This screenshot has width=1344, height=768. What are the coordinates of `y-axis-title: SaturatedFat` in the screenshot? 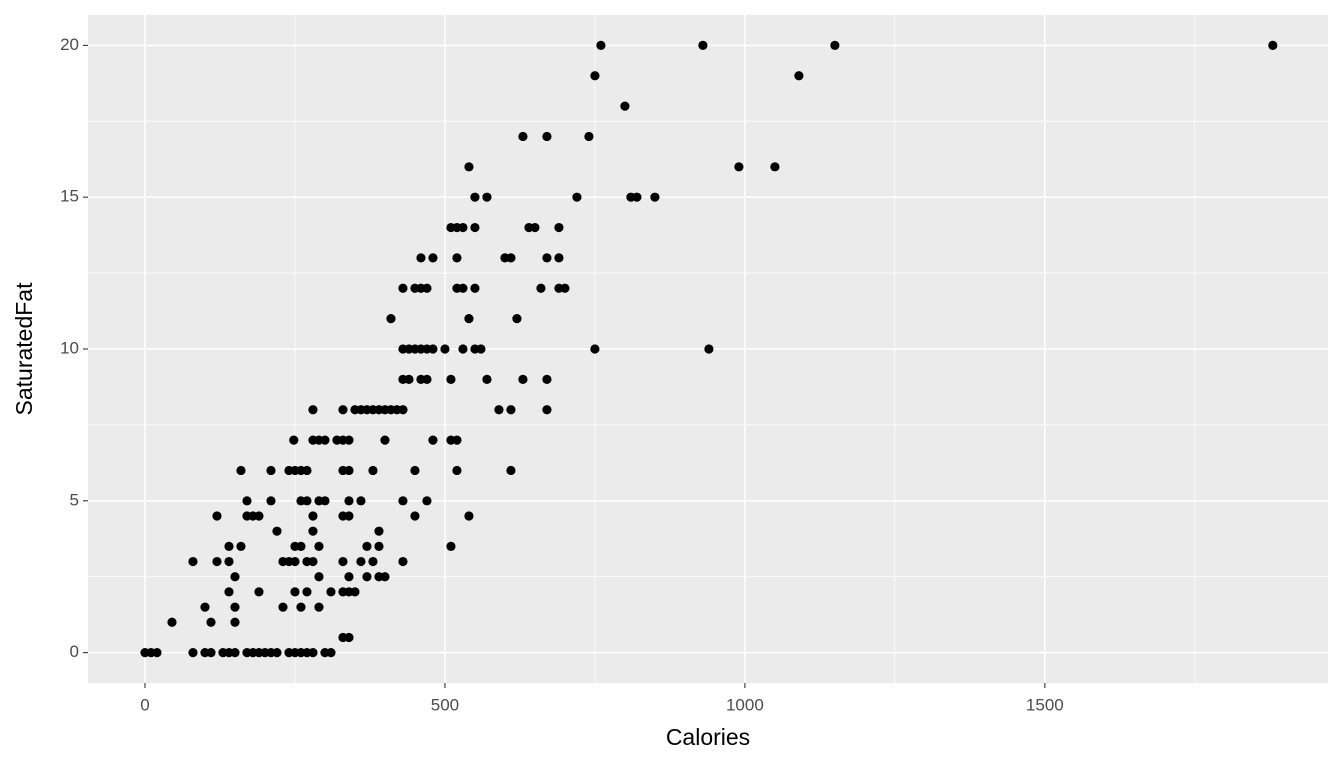 It's located at (24, 349).